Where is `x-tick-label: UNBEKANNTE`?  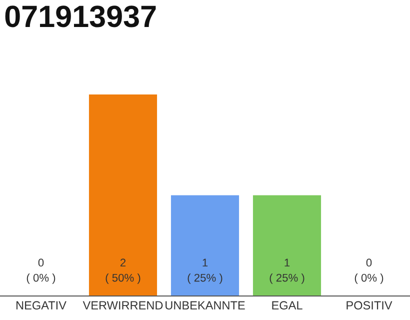
x-tick-label: UNBEKANNTE is located at coordinates (205, 305).